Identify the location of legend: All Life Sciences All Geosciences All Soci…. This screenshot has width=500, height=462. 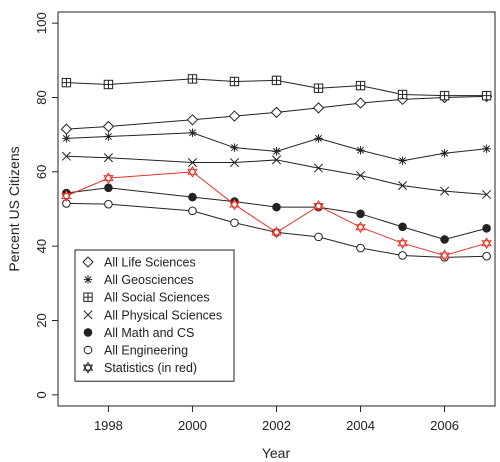
(154, 315).